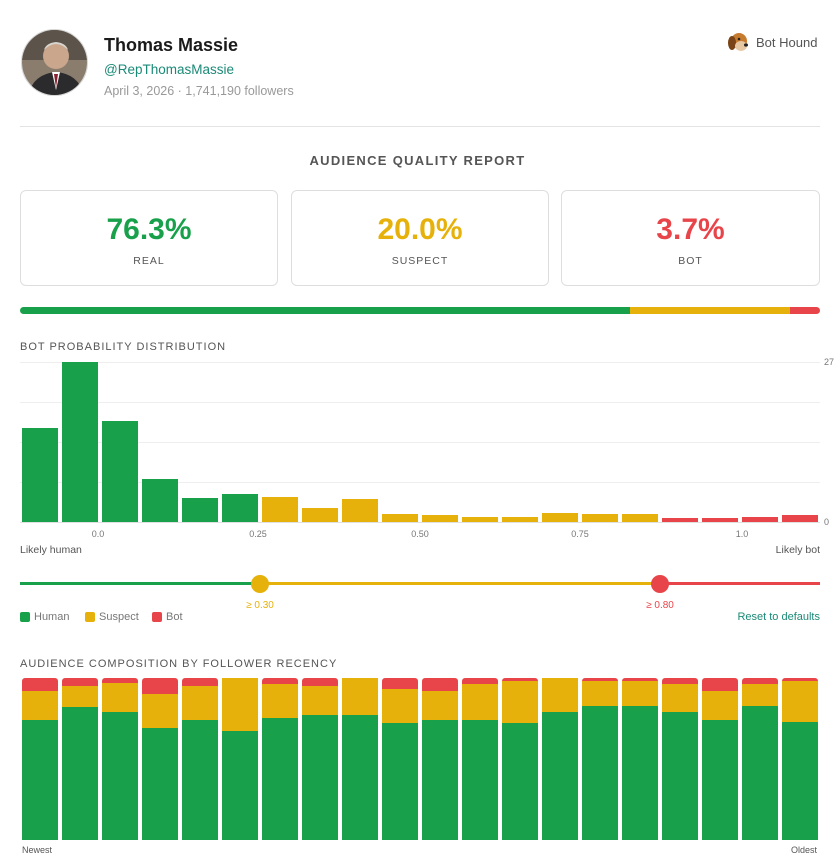  What do you see at coordinates (660, 605) in the screenshot?
I see `bot-threshold-label: ≥ 0.80` at bounding box center [660, 605].